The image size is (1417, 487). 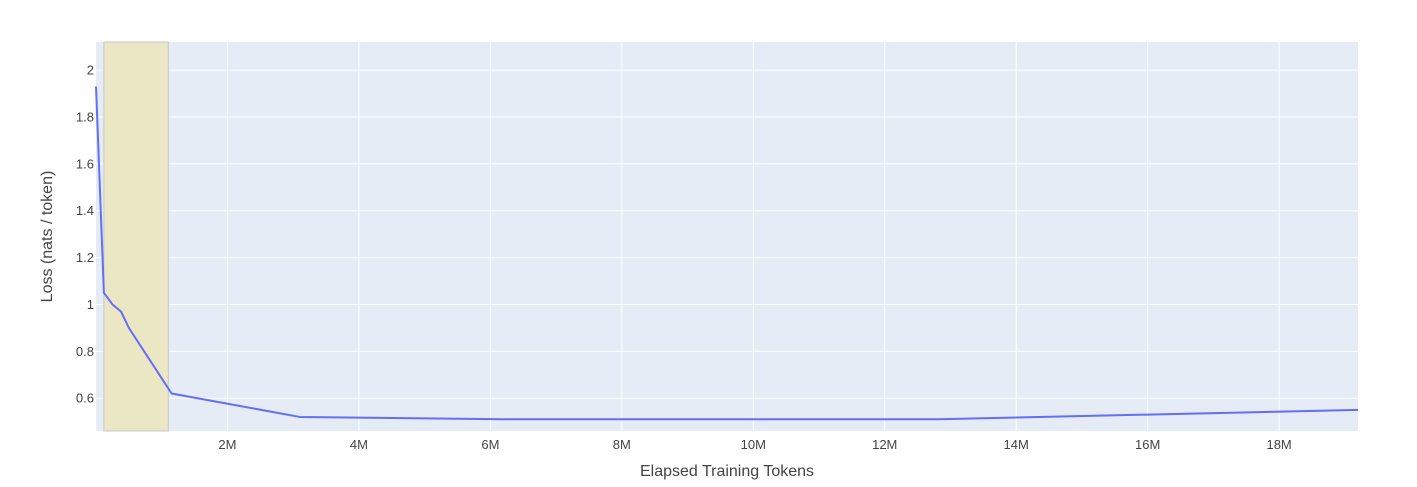 I want to click on highlight-region, so click(x=136, y=236).